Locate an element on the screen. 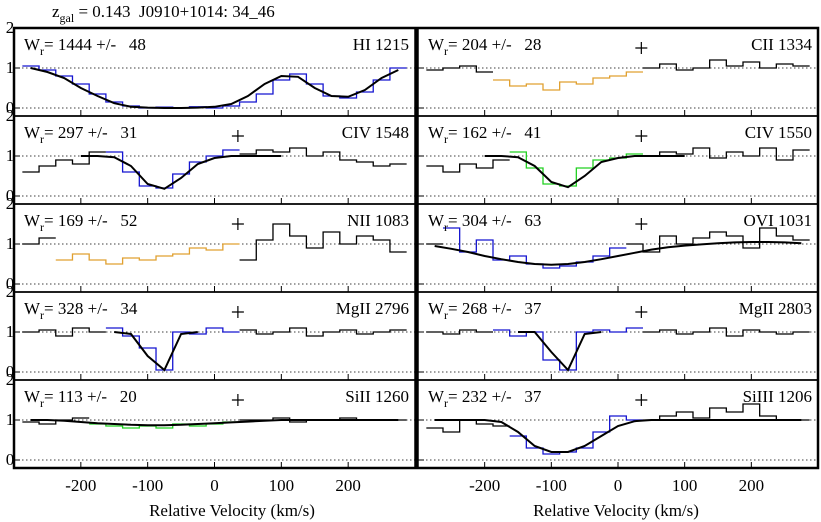 The image size is (821, 522). equivalent-width: Wr= 162 +/- 41 is located at coordinates (484, 134).